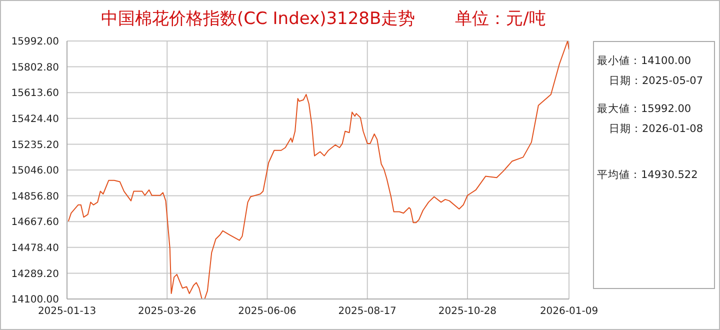 The image size is (720, 330). What do you see at coordinates (35, 42) in the screenshot?
I see `y-tick-label: 15992.00` at bounding box center [35, 42].